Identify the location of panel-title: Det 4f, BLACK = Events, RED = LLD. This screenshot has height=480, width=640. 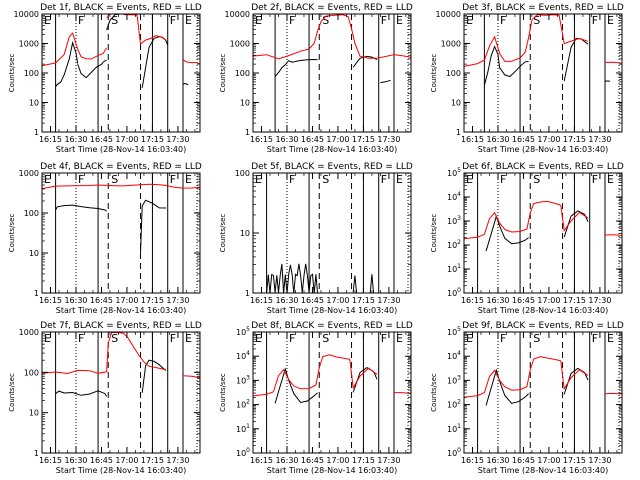
(121, 167).